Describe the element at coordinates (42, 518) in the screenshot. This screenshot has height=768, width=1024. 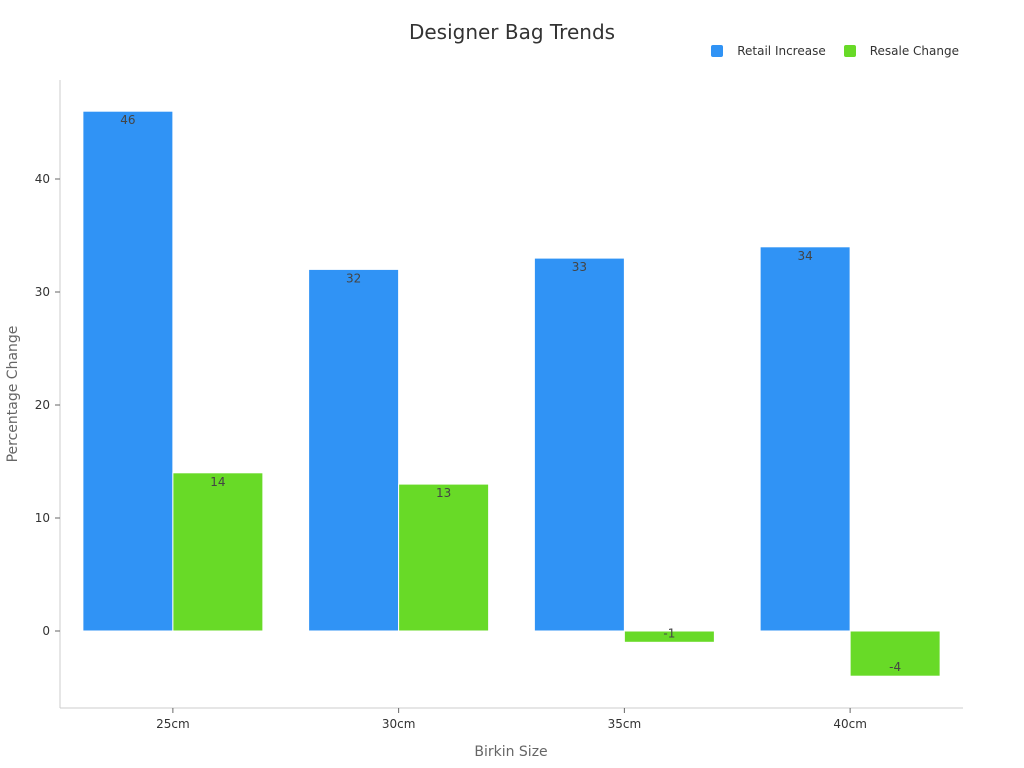
I see `y-tick-label: 10` at that location.